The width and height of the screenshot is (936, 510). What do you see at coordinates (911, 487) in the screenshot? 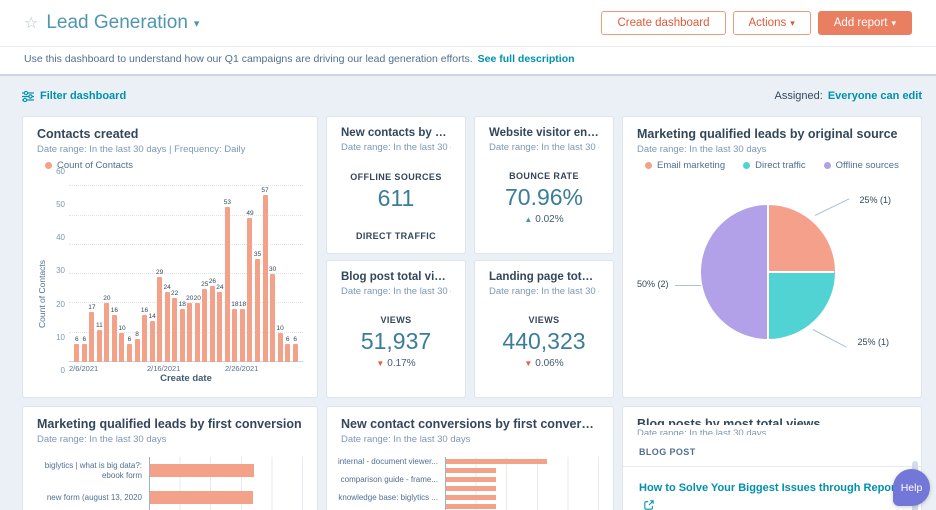
I see `help-button: Help` at bounding box center [911, 487].